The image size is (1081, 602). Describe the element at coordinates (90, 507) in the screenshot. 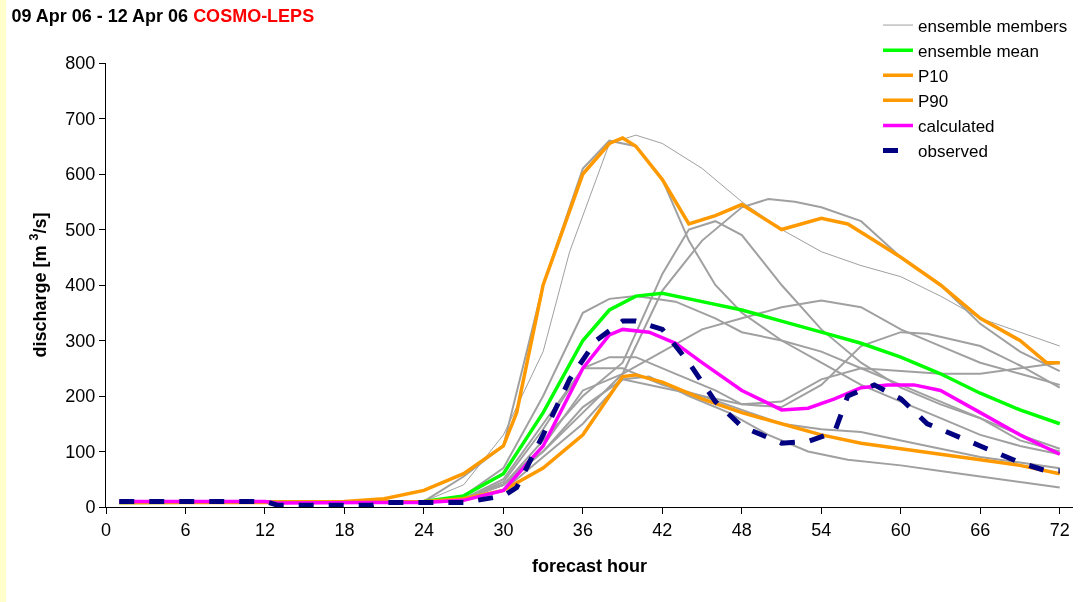

I see `y-tick-label: 0` at that location.